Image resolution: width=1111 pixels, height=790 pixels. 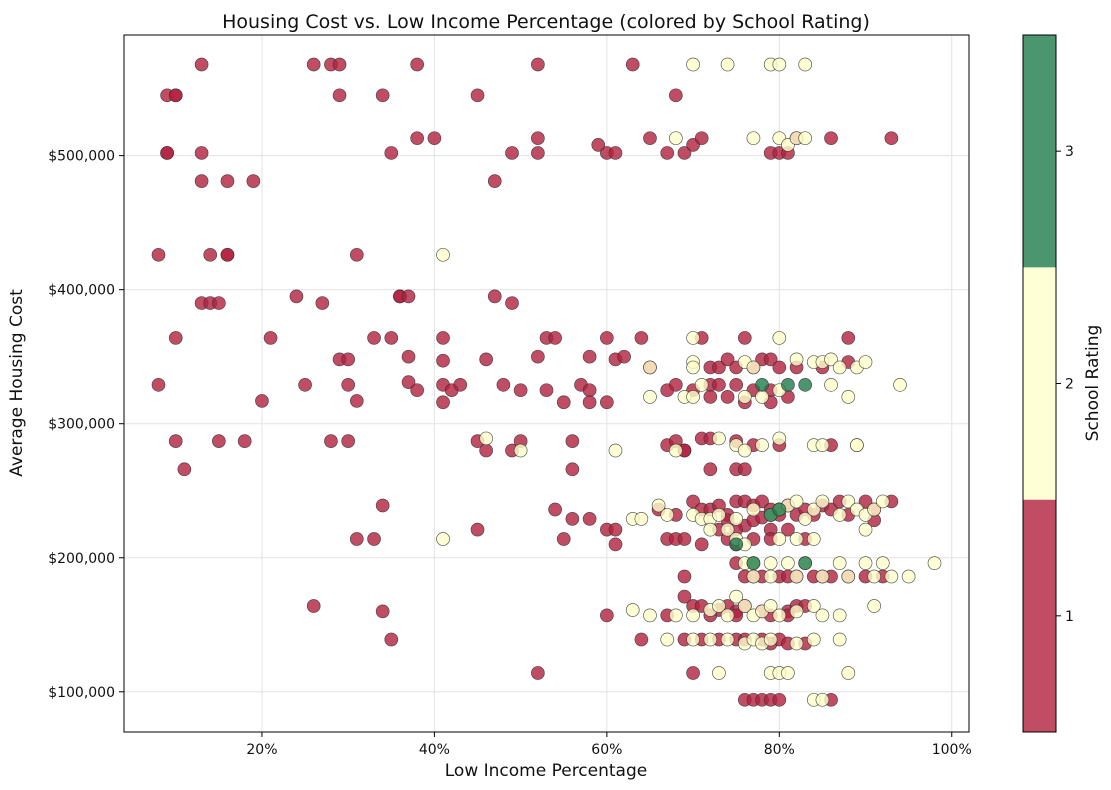 I want to click on colorbar-tick-label: 3, so click(x=1069, y=152).